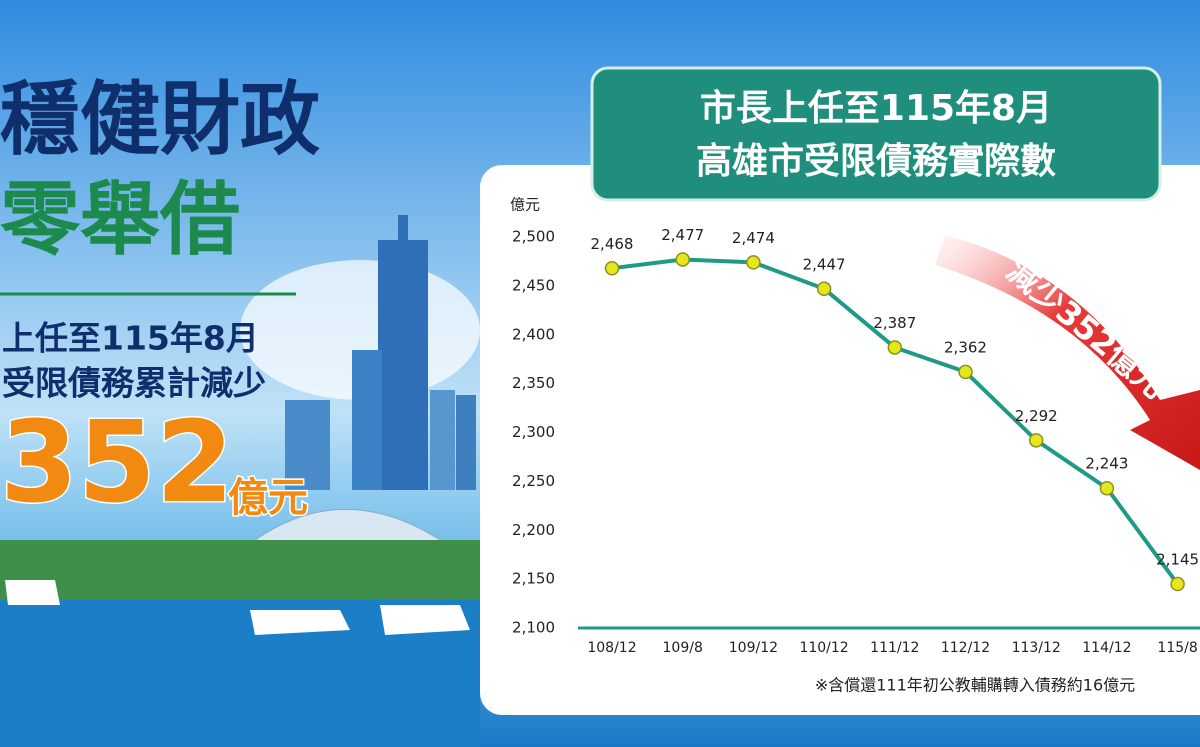 This screenshot has width=1200, height=747. Describe the element at coordinates (533, 237) in the screenshot. I see `y-tick-label: 2,500` at that location.